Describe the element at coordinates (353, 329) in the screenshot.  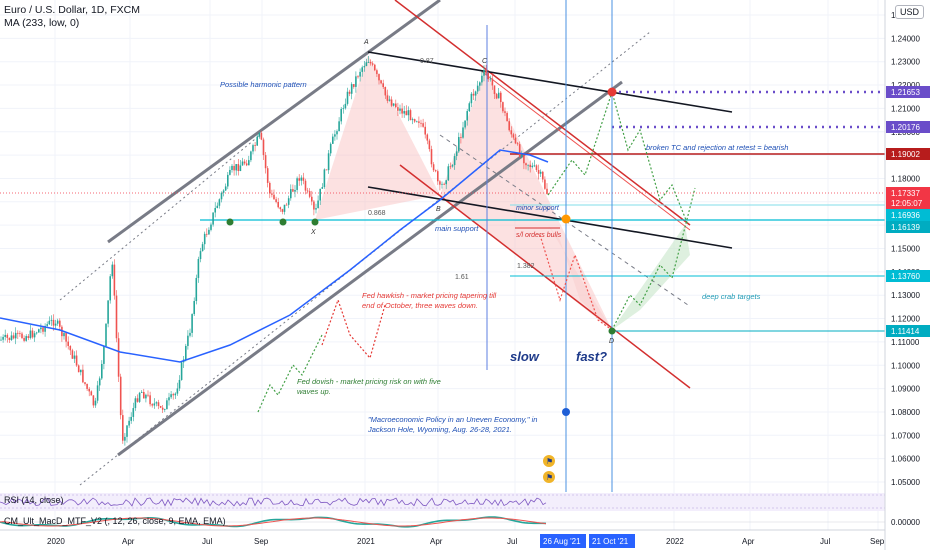
I see `fed-hawk-waves` at that location.